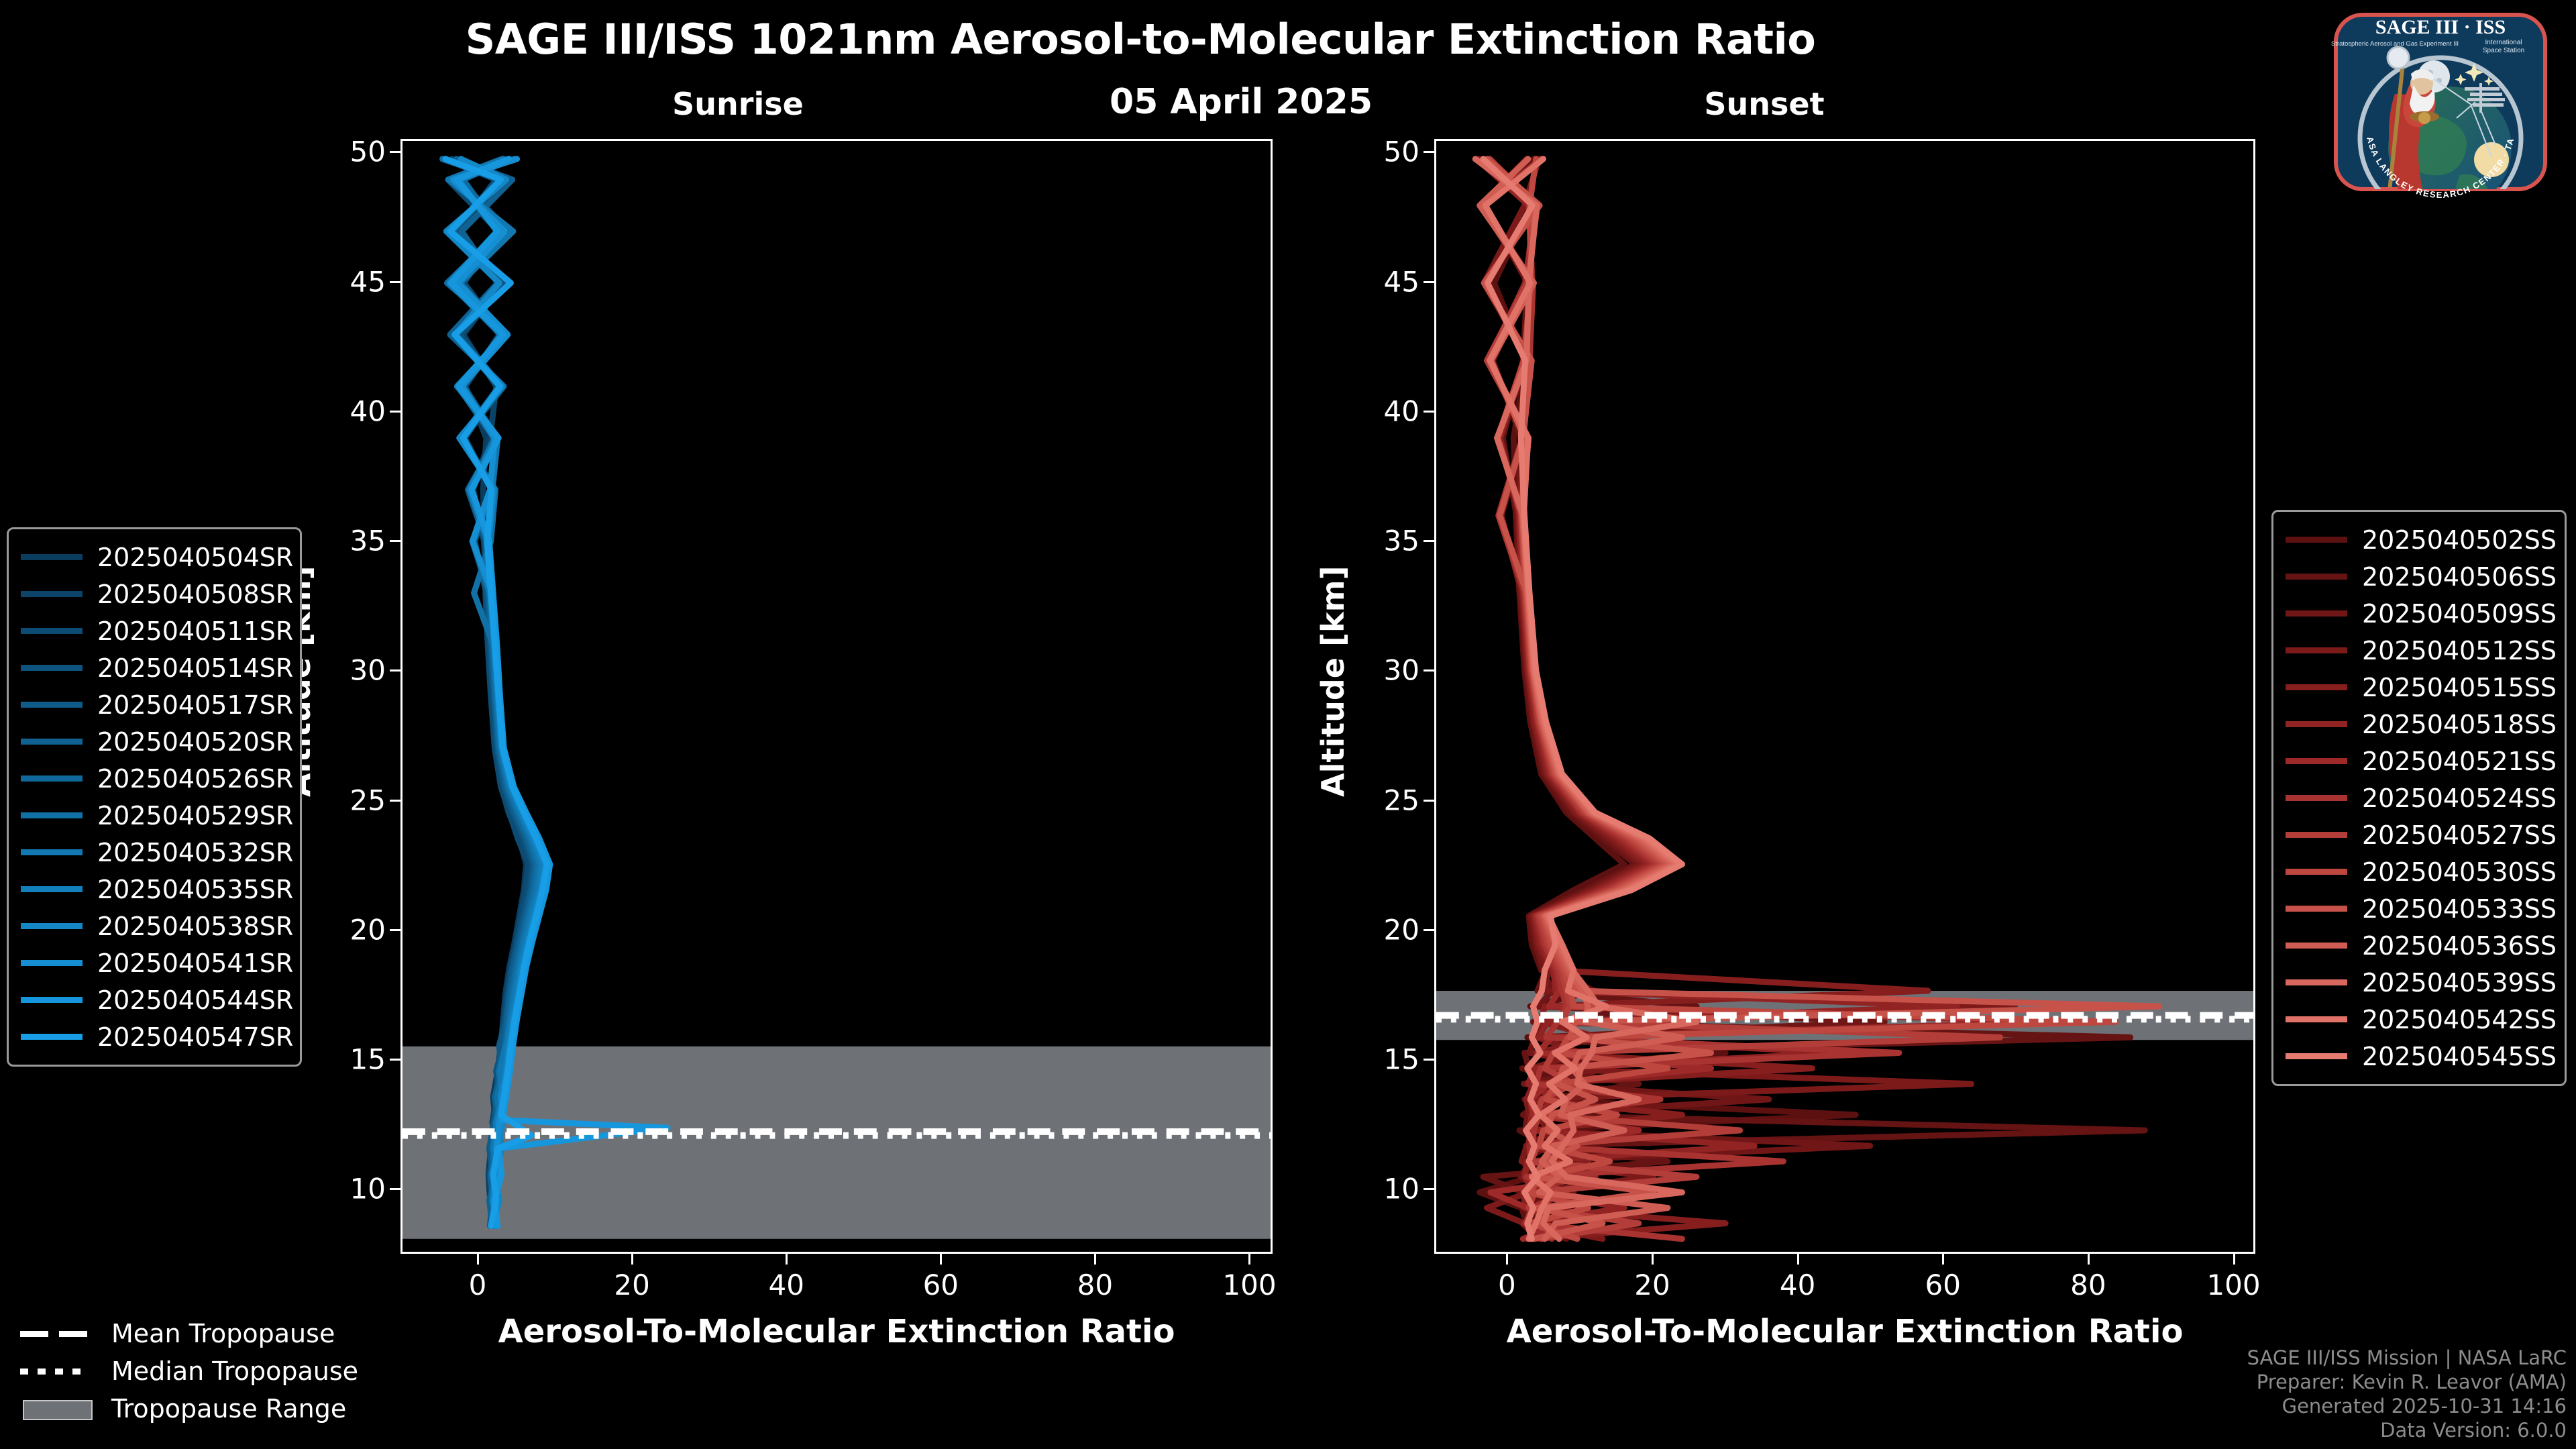 This screenshot has width=2576, height=1449. I want to click on legend-item-2025040529SR: 2025040529SR, so click(157, 815).